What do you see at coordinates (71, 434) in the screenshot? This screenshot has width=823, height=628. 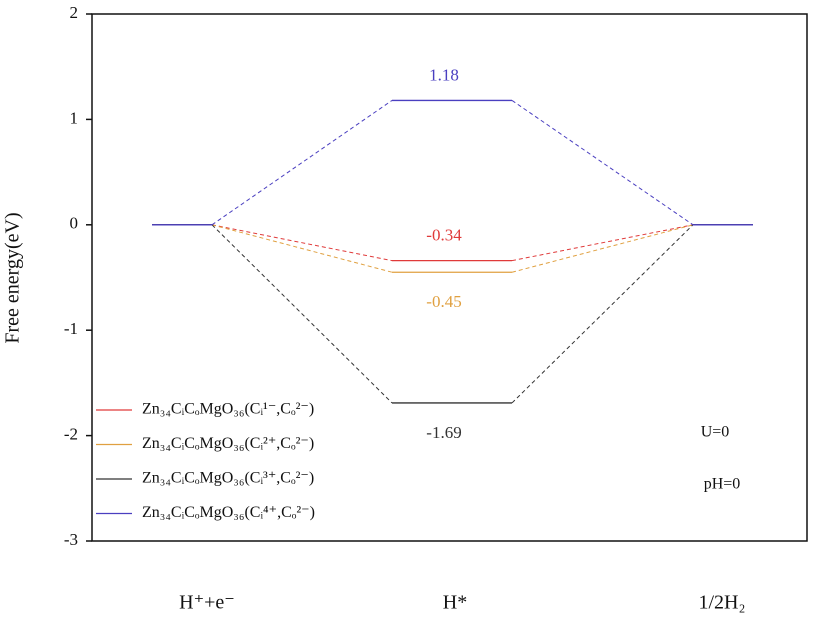 I see `y-tick-label: -2` at bounding box center [71, 434].